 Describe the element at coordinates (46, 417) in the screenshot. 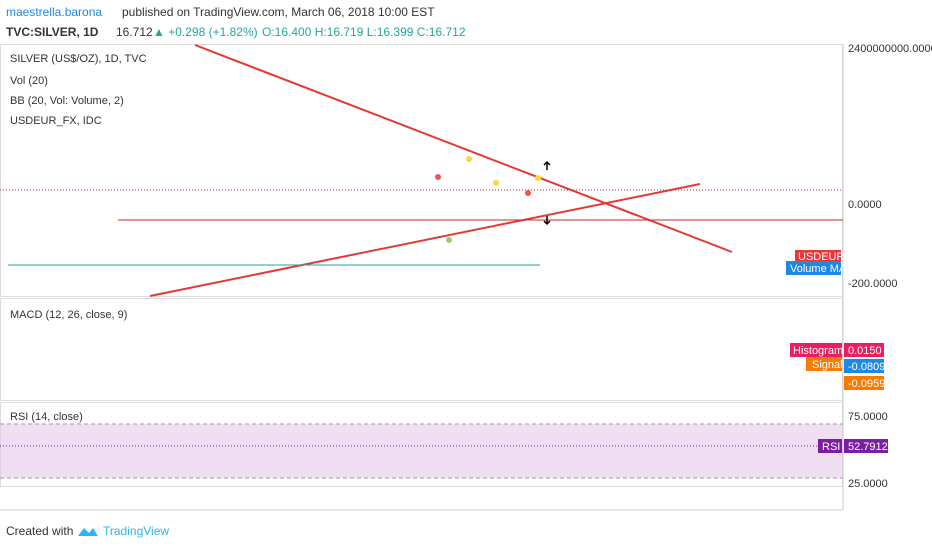

I see `legend: RSI (14, close)` at that location.